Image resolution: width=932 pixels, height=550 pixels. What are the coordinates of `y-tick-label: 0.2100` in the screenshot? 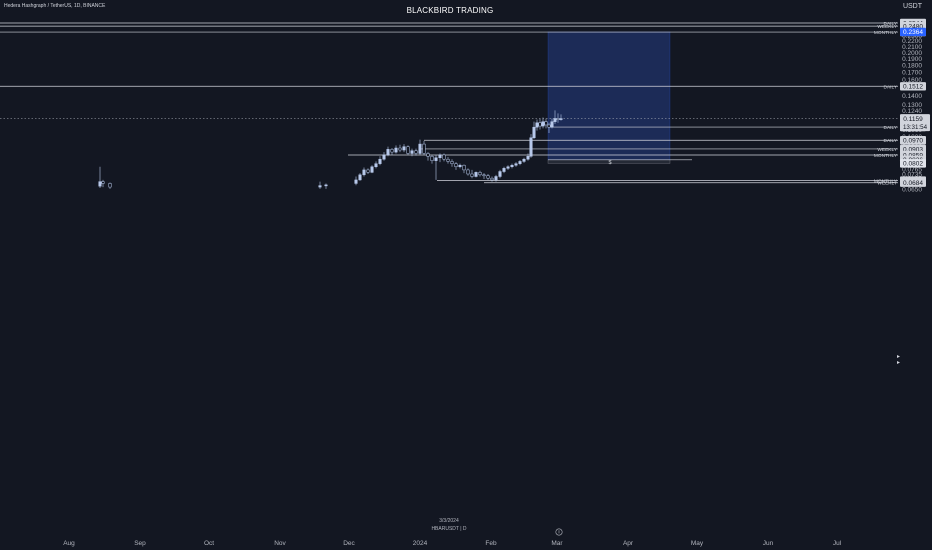 It's located at (912, 47).